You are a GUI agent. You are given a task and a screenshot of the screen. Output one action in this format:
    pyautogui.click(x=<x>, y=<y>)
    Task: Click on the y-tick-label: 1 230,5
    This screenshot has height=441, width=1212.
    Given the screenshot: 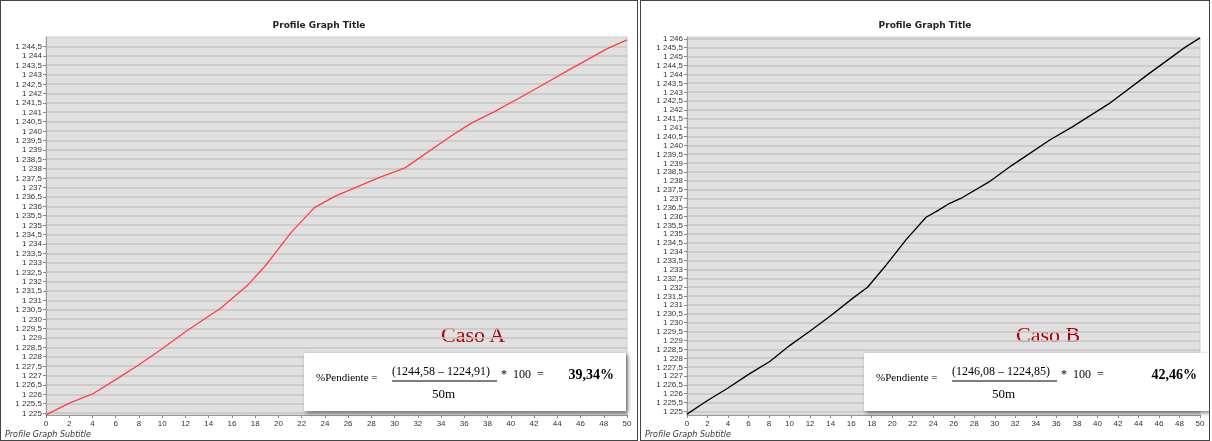 What is the action you would take?
    pyautogui.click(x=29, y=310)
    